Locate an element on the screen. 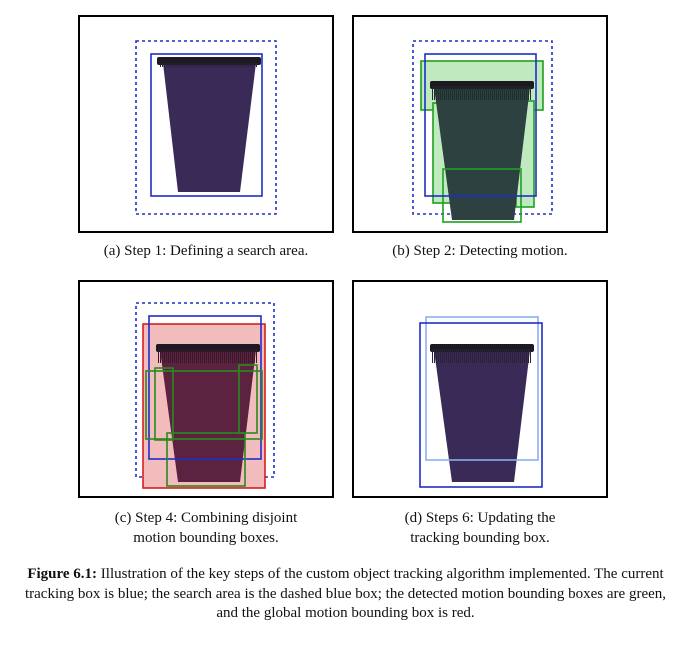 This screenshot has width=691, height=661. updated-tracking-box is located at coordinates (481, 405).